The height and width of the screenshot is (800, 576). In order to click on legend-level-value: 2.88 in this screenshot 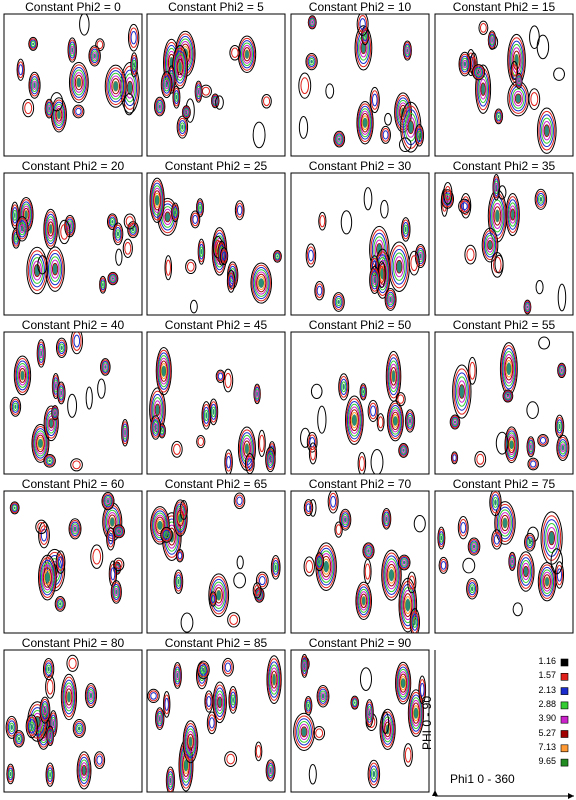, I will do `click(547, 703)`.